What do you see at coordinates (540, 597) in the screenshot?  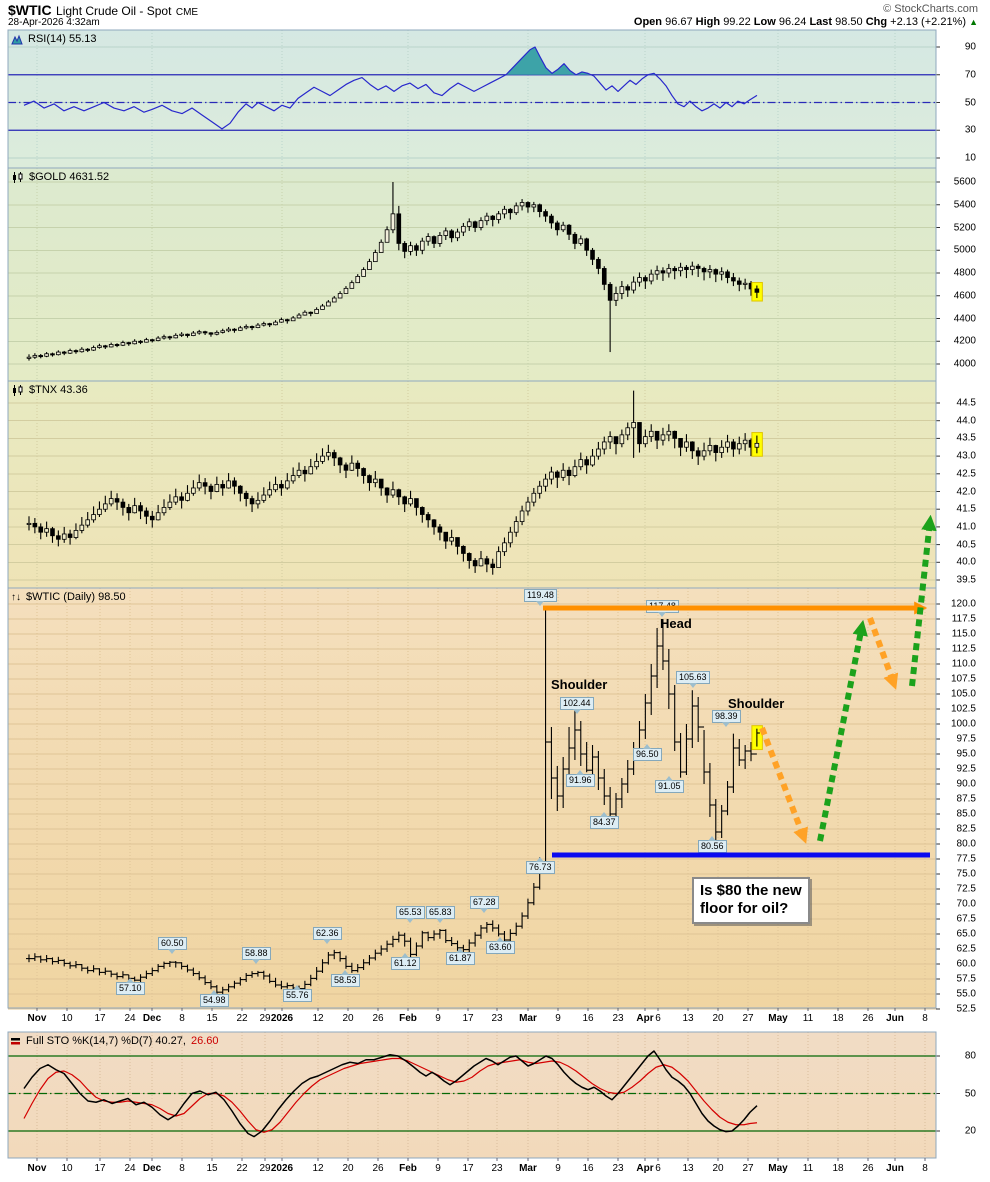 I see `price-callout: 119.48` at bounding box center [540, 597].